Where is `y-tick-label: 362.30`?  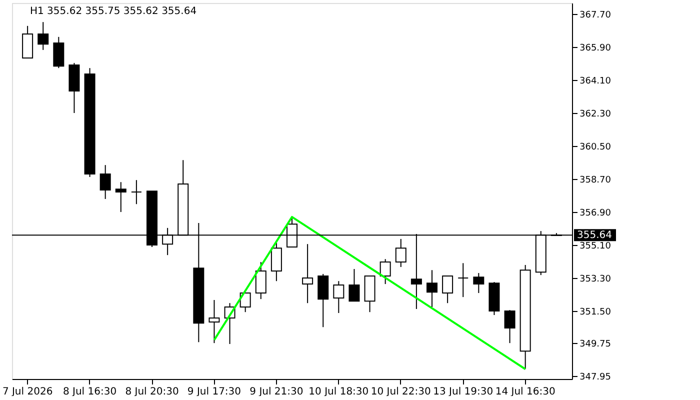
y-tick-label: 362.30 is located at coordinates (596, 114).